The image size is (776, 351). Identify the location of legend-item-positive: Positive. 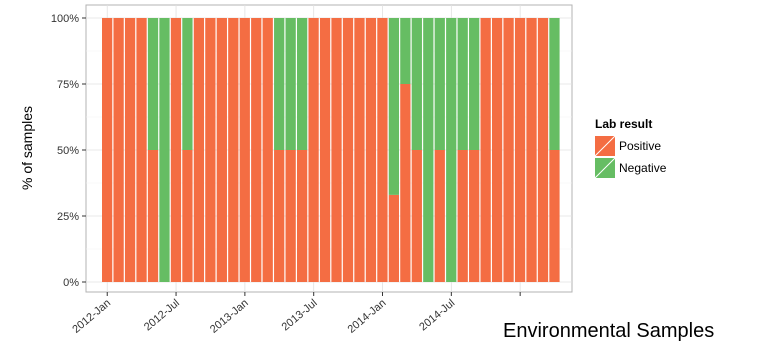
(630, 146).